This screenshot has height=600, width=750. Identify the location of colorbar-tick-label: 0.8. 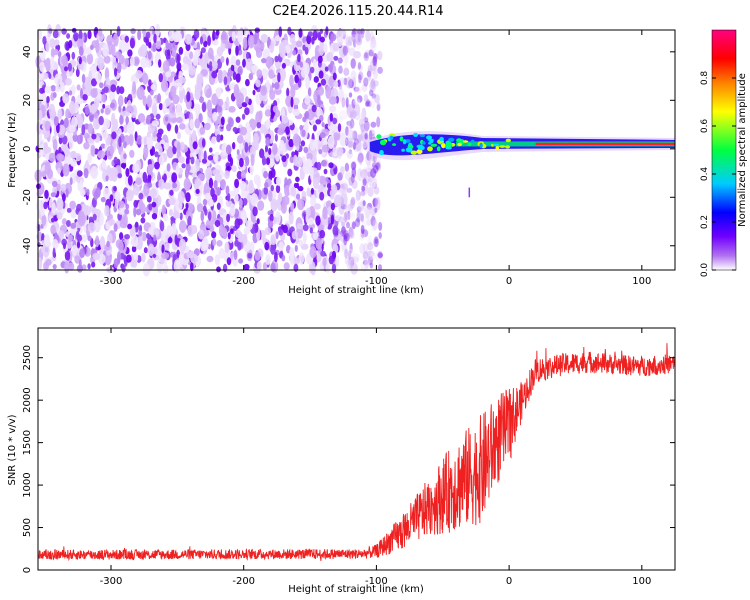
(705, 78).